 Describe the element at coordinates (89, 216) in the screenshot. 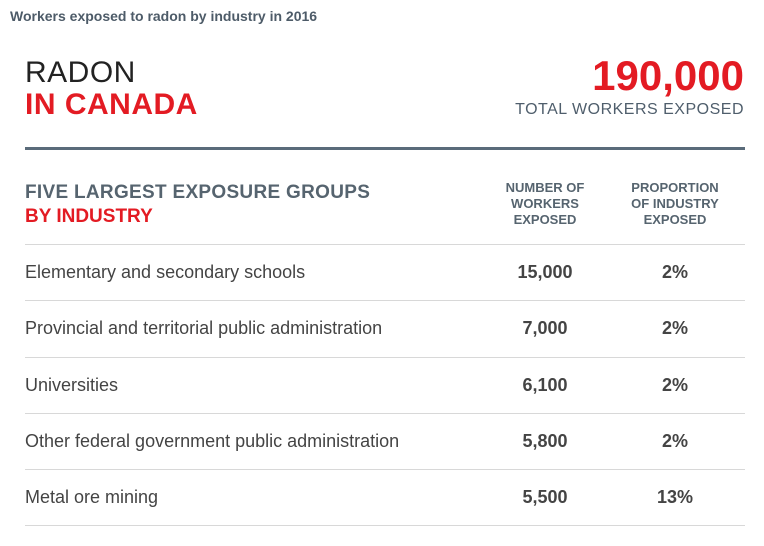

I see `section-subtitle: BY INDUSTRY` at that location.